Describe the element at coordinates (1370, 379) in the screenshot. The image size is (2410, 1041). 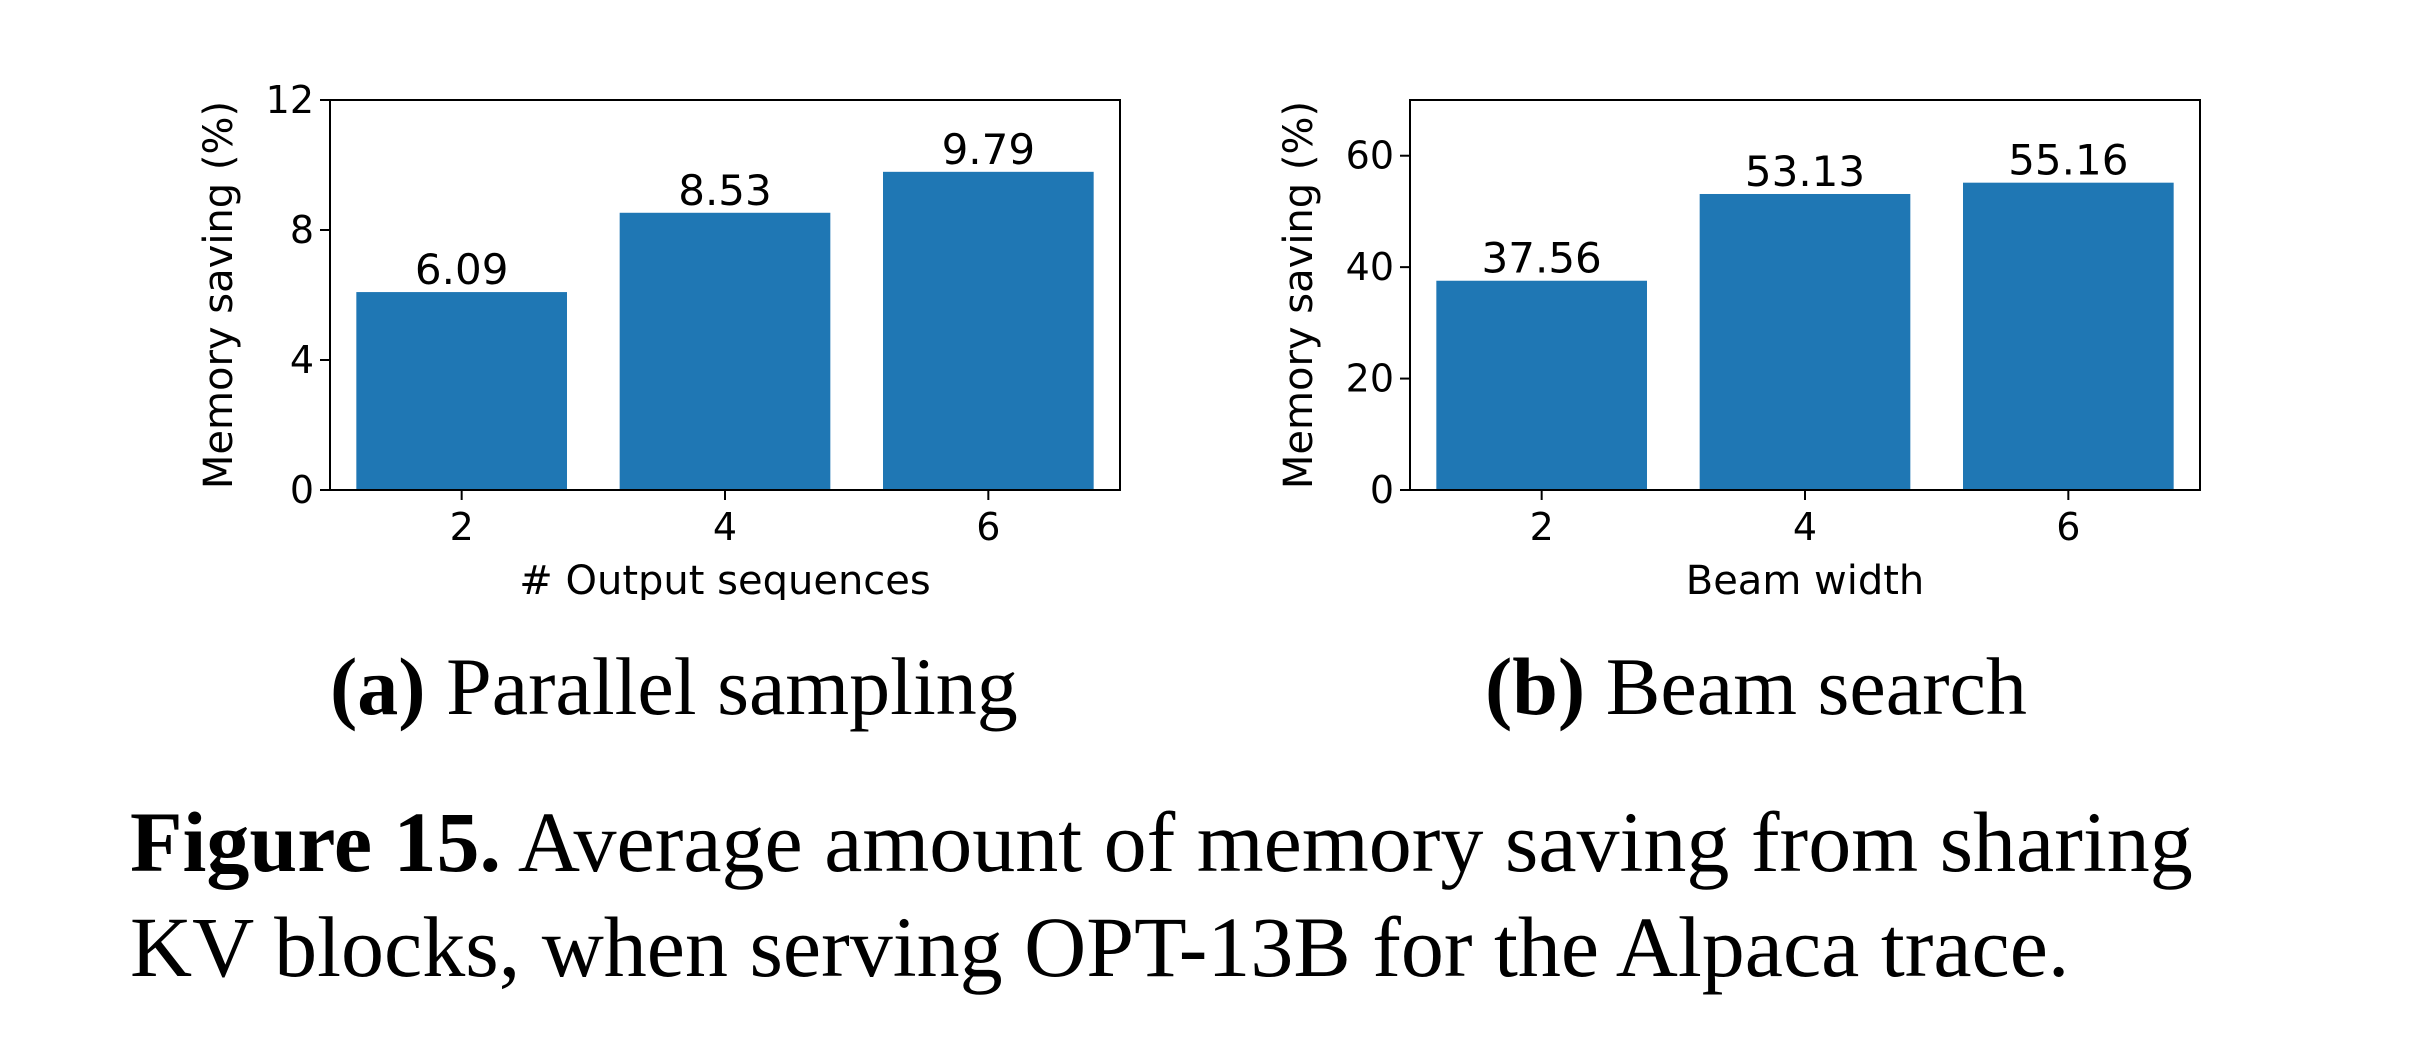
I see `y-tick-label-20: 20` at that location.